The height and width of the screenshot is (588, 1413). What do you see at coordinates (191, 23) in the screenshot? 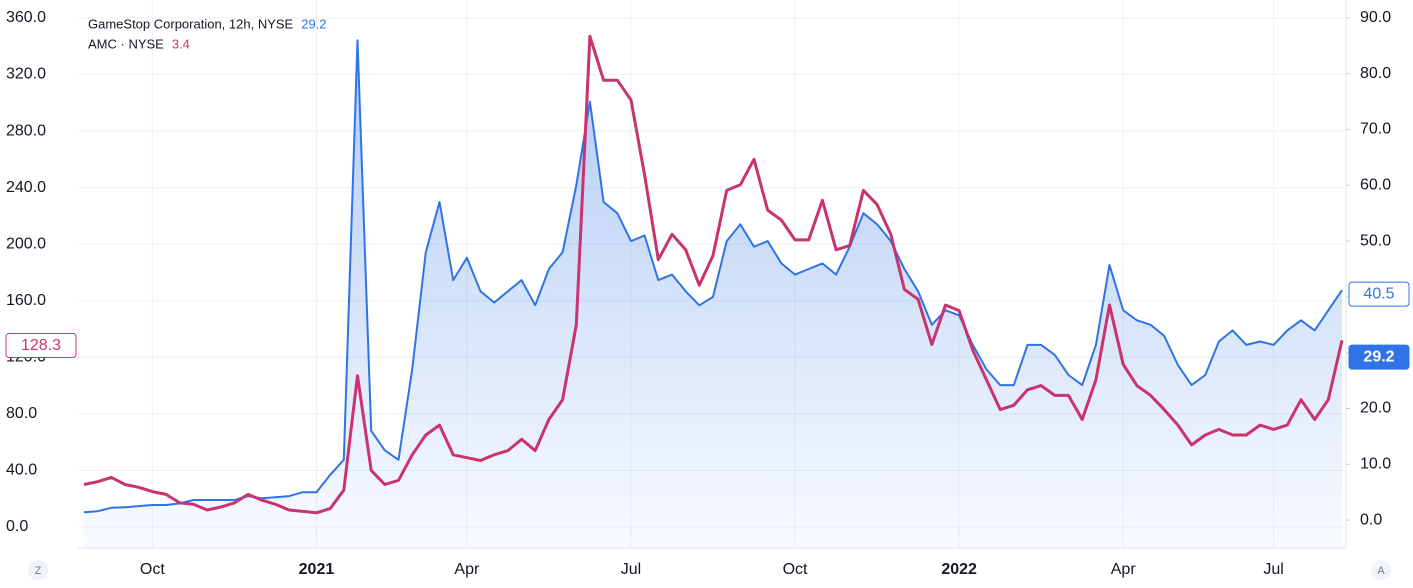
I see `legend-name: GameStop Corporation, 12h, NYSE` at bounding box center [191, 23].